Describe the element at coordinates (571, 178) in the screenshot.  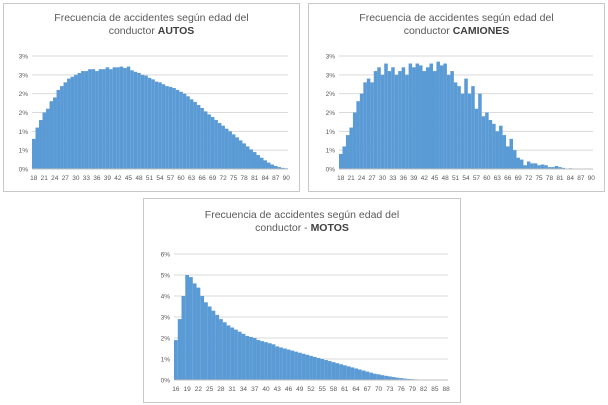
I see `x-tick-label: 84` at that location.